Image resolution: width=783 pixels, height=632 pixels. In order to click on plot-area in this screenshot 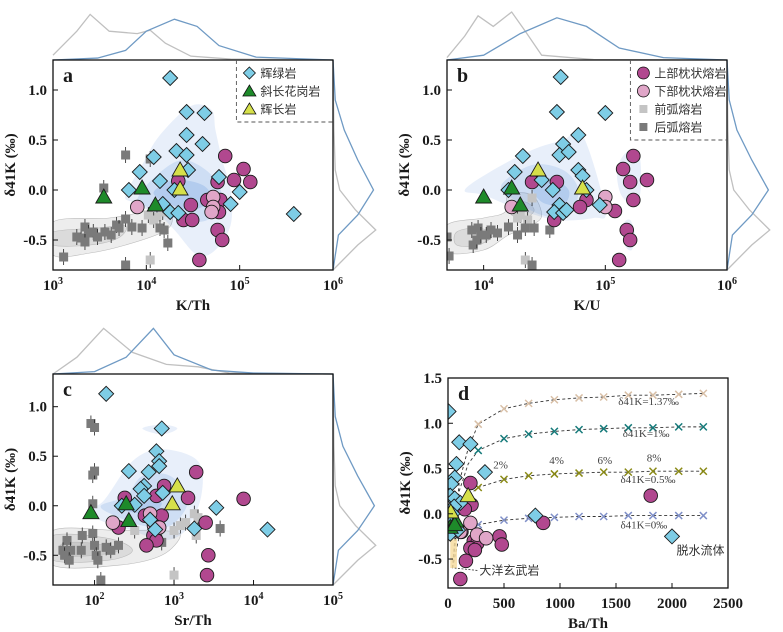, I will do `click(177, 169)`.